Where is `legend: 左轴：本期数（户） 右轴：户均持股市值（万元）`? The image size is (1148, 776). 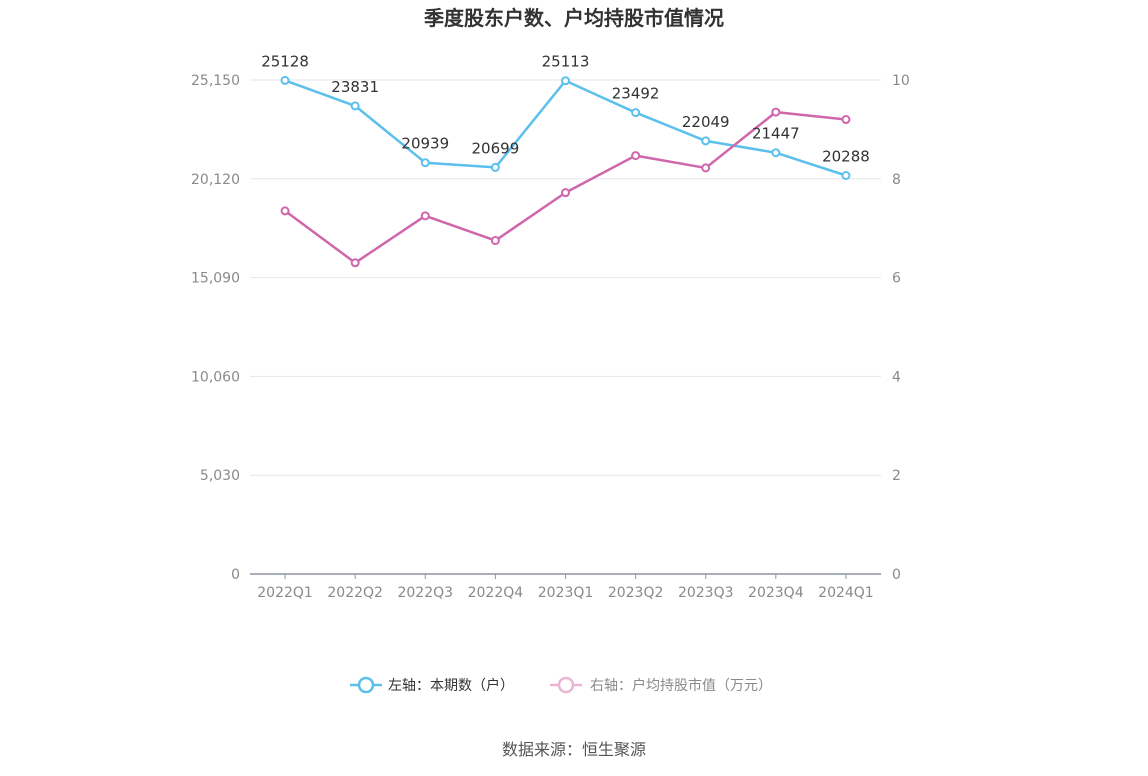 legend: 左轴：本期数（户） 右轴：户均持股市值（万元） is located at coordinates (561, 685).